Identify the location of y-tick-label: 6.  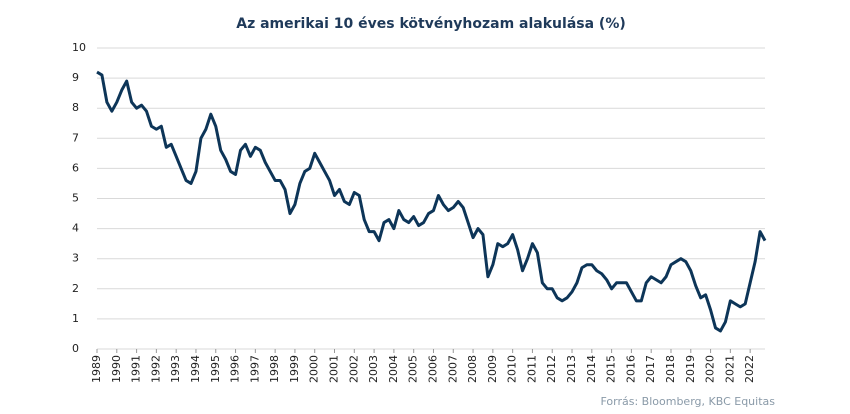
(75, 167).